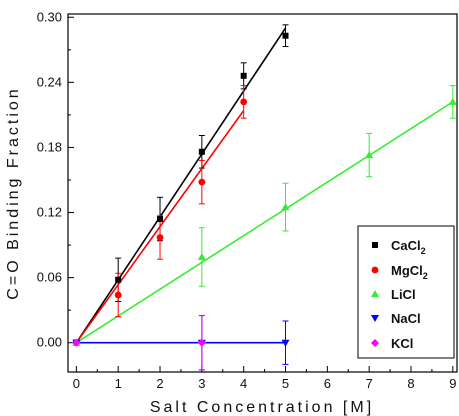  What do you see at coordinates (13, 192) in the screenshot?
I see `y-axis-title: C=O Binding Fraction` at bounding box center [13, 192].